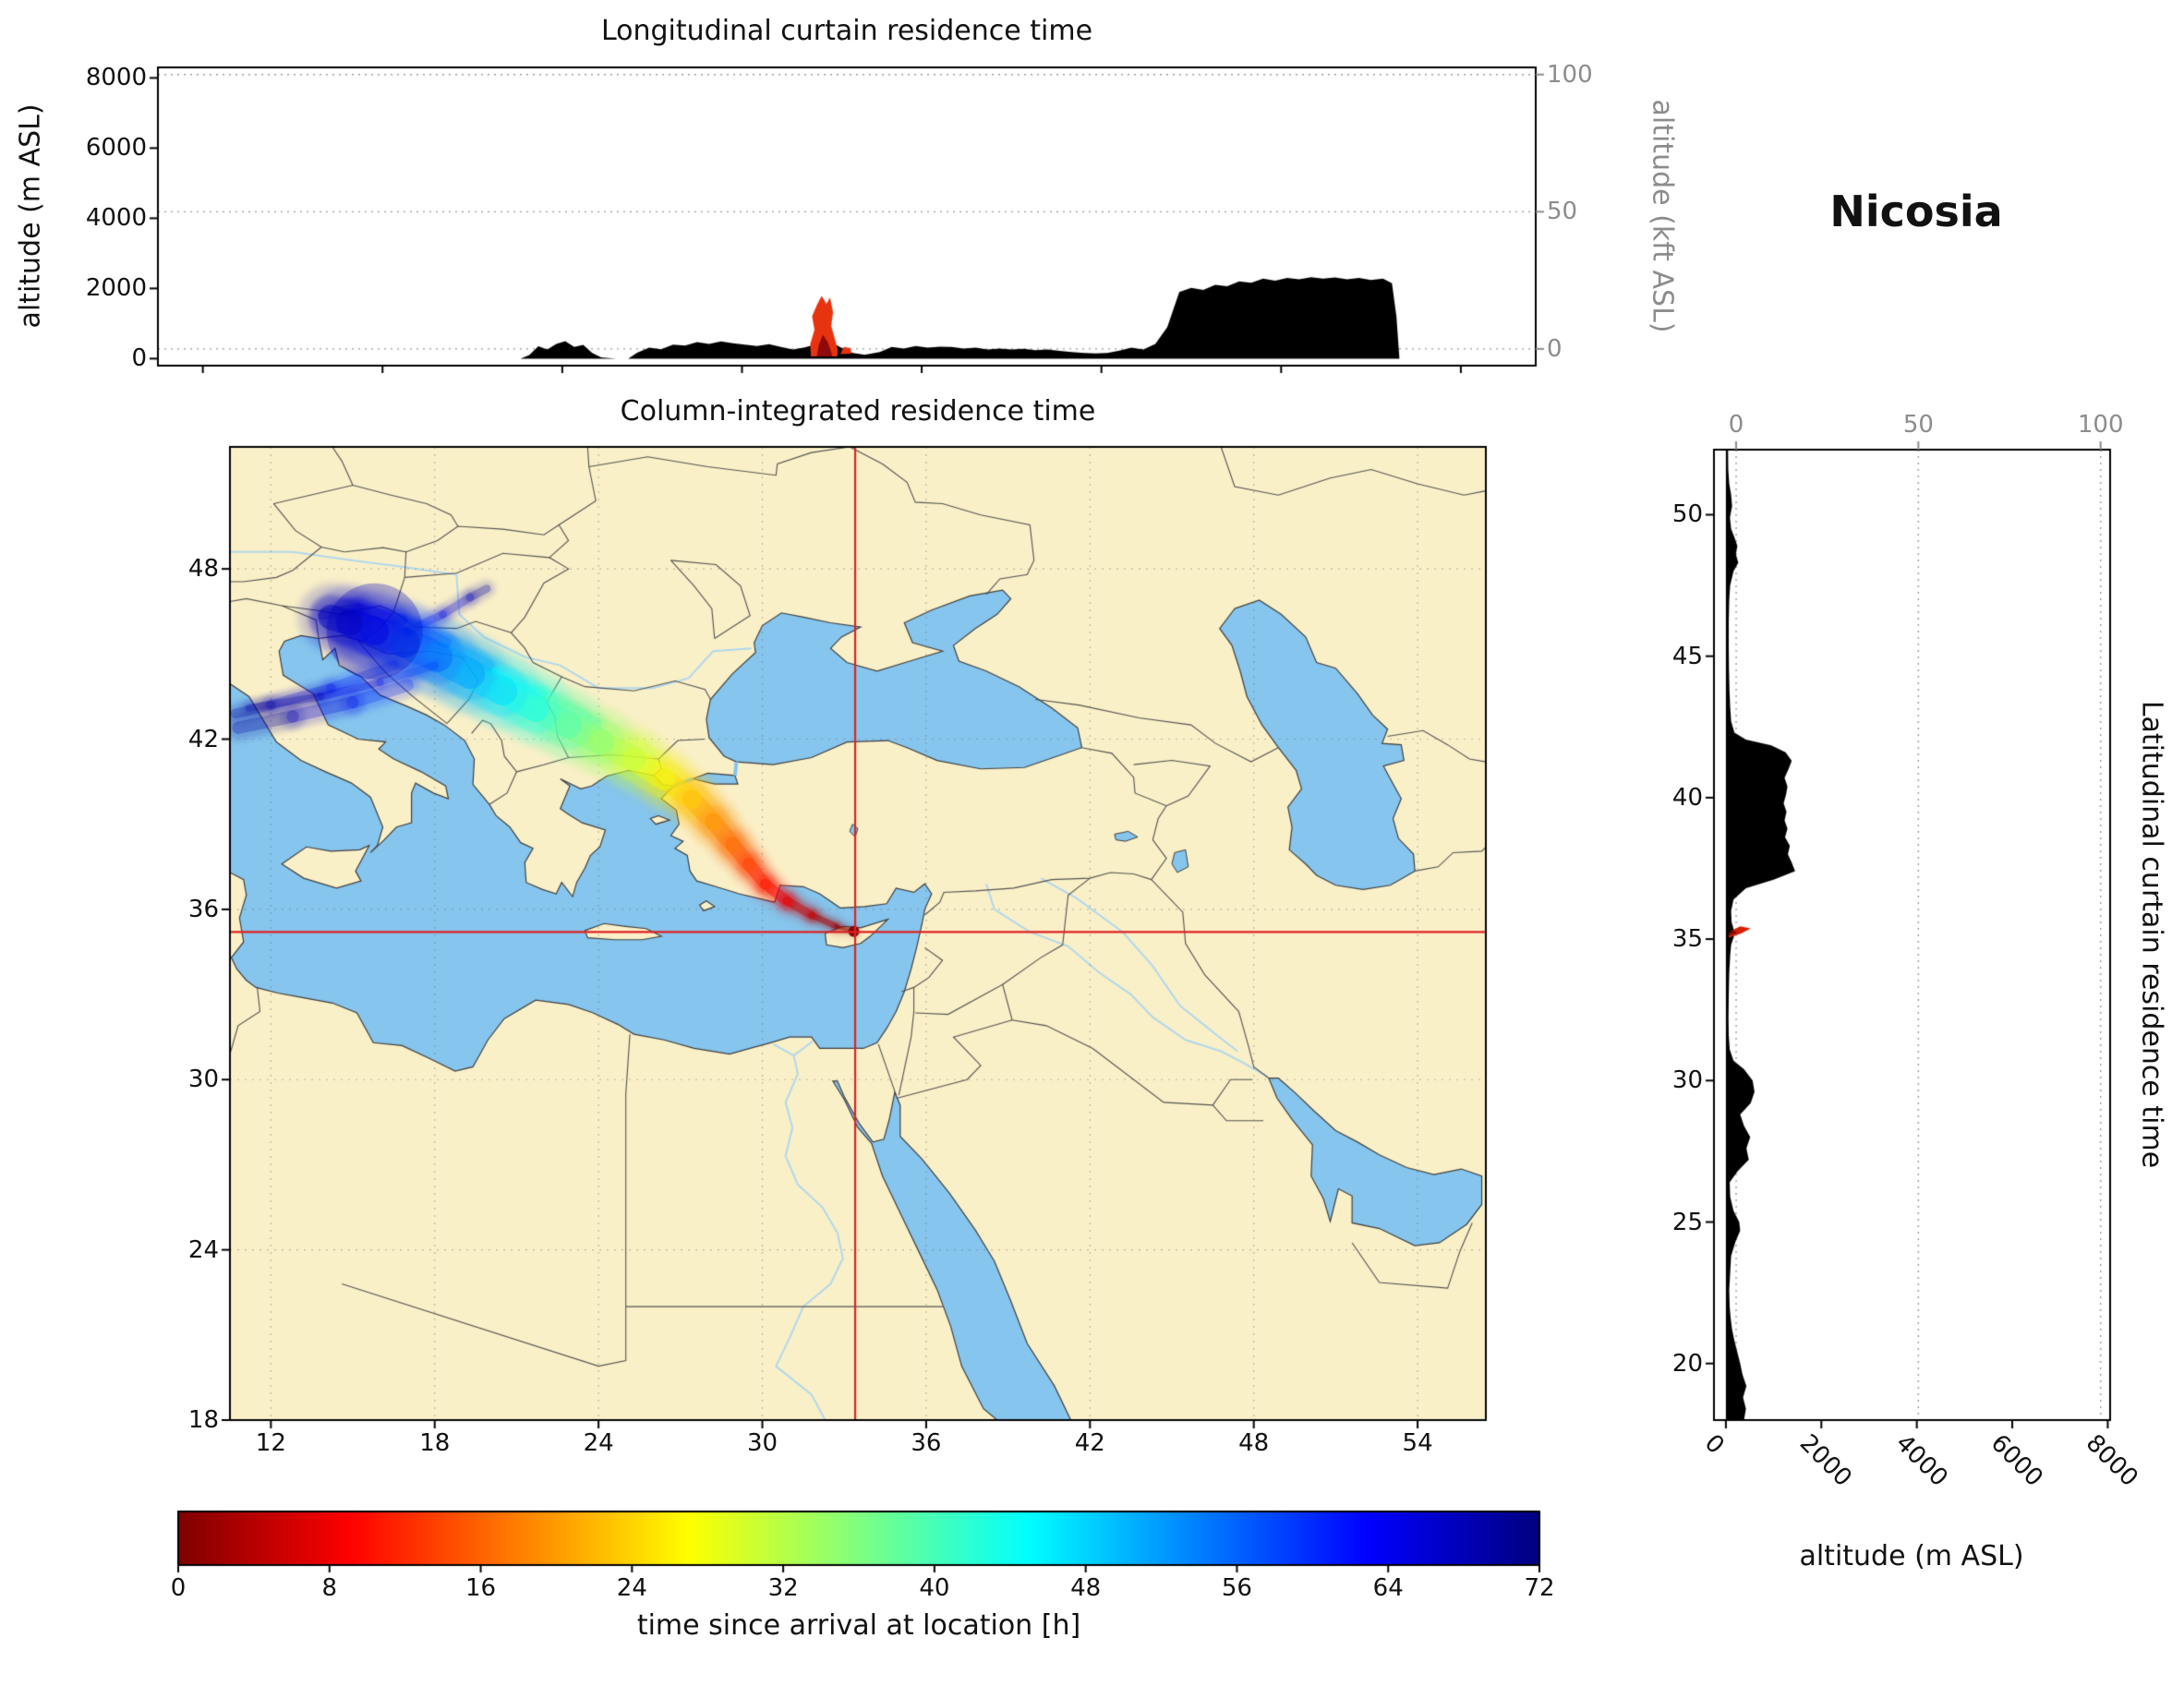 The image size is (2184, 1698). Describe the element at coordinates (762, 1443) in the screenshot. I see `map-xtick: 30` at that location.